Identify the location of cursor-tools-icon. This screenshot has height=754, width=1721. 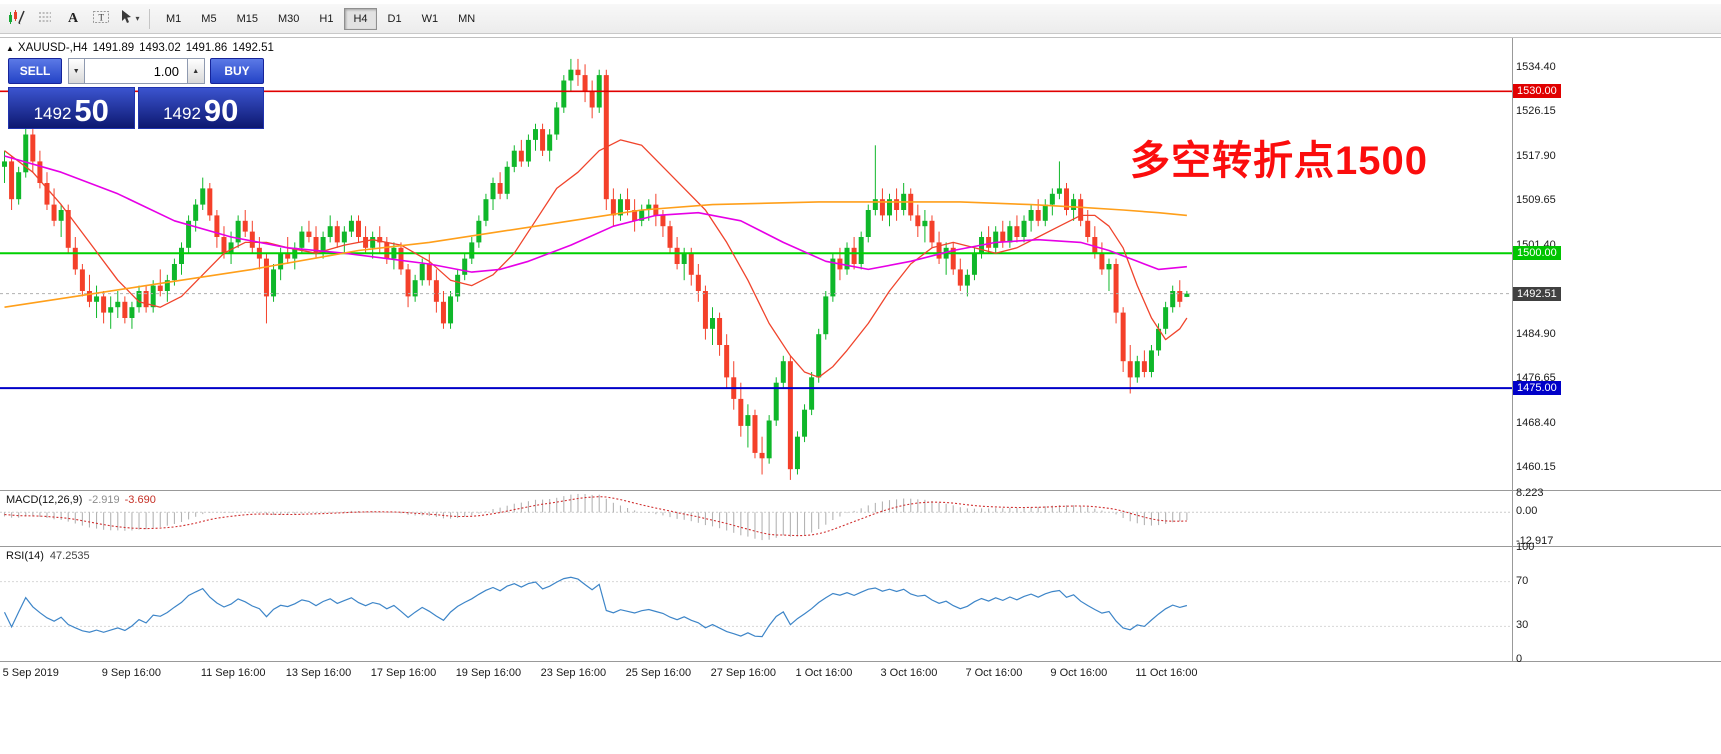
(126, 18).